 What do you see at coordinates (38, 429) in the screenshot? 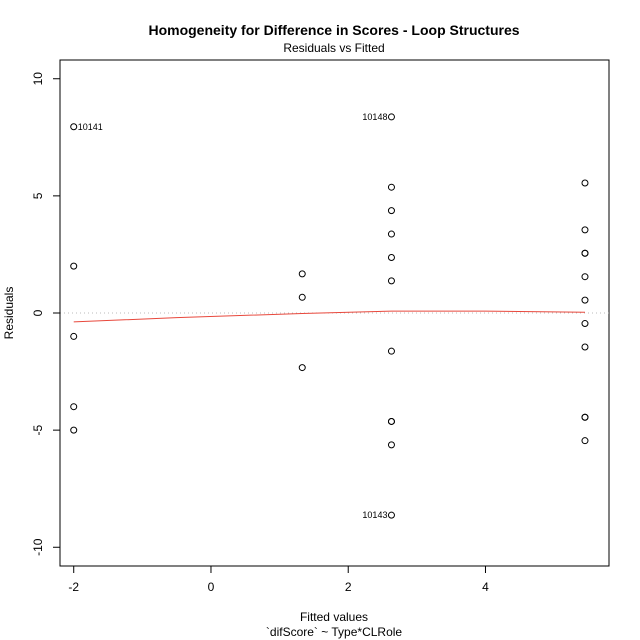
I see `y-tick-label: -5` at bounding box center [38, 429].